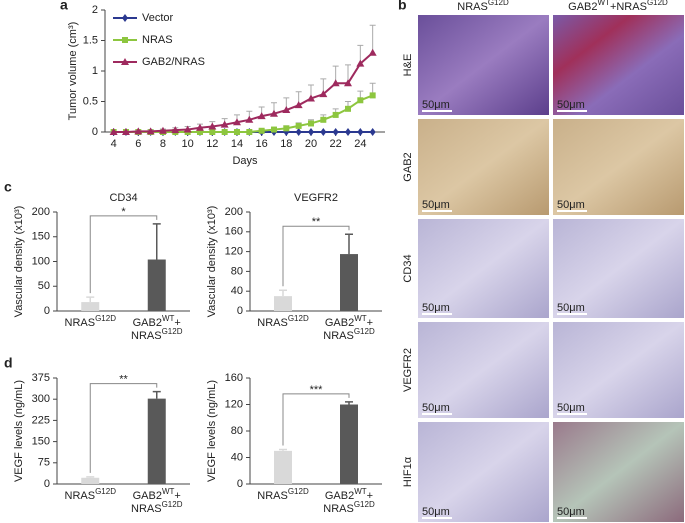  Describe the element at coordinates (41, 378) in the screenshot. I see `y-tick-label: 375` at that location.